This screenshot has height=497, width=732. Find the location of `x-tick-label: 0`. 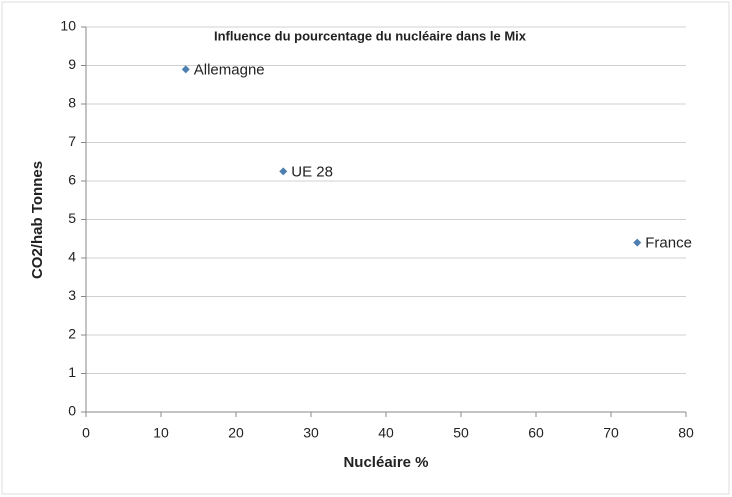

x-tick-label: 0 is located at coordinates (86, 433).